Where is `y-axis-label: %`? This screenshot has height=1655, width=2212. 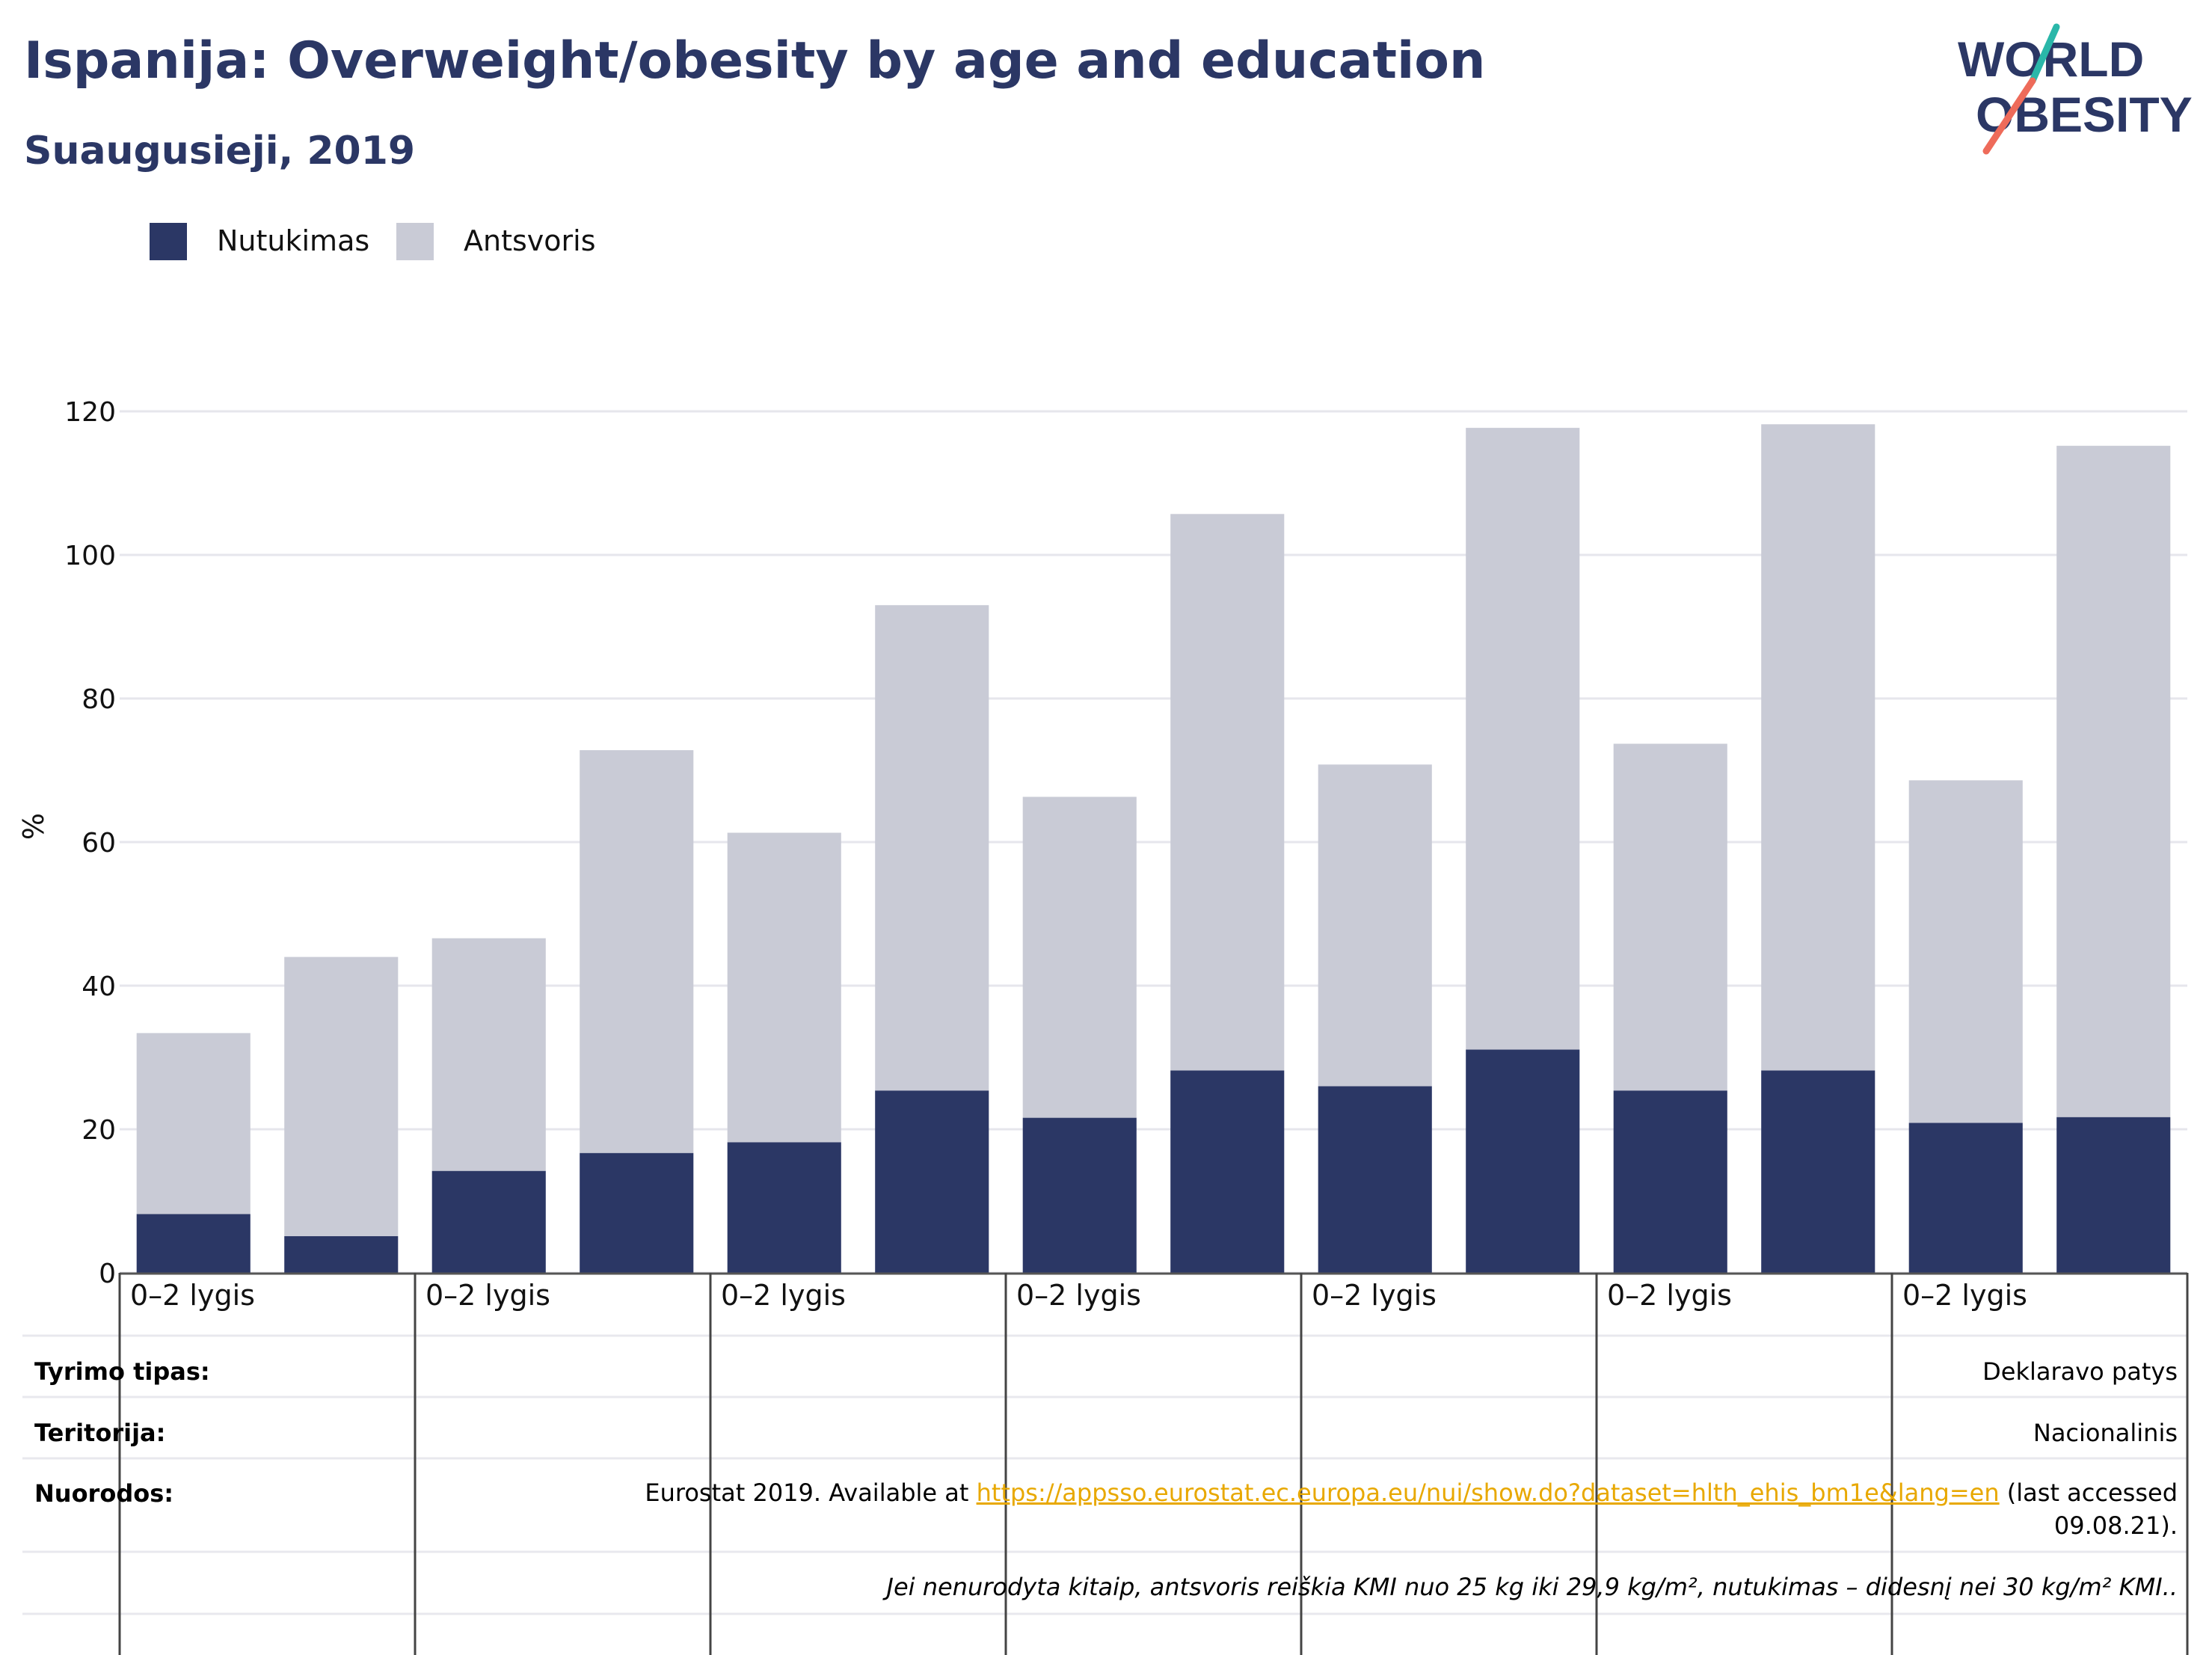 y-axis-label: % is located at coordinates (33, 826).